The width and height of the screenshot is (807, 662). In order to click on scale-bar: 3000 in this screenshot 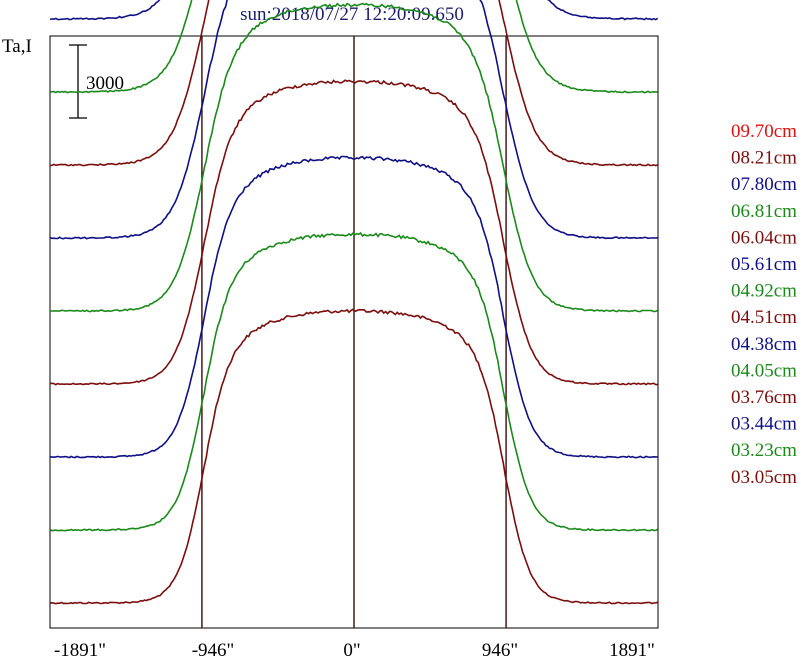, I will do `click(96, 81)`.